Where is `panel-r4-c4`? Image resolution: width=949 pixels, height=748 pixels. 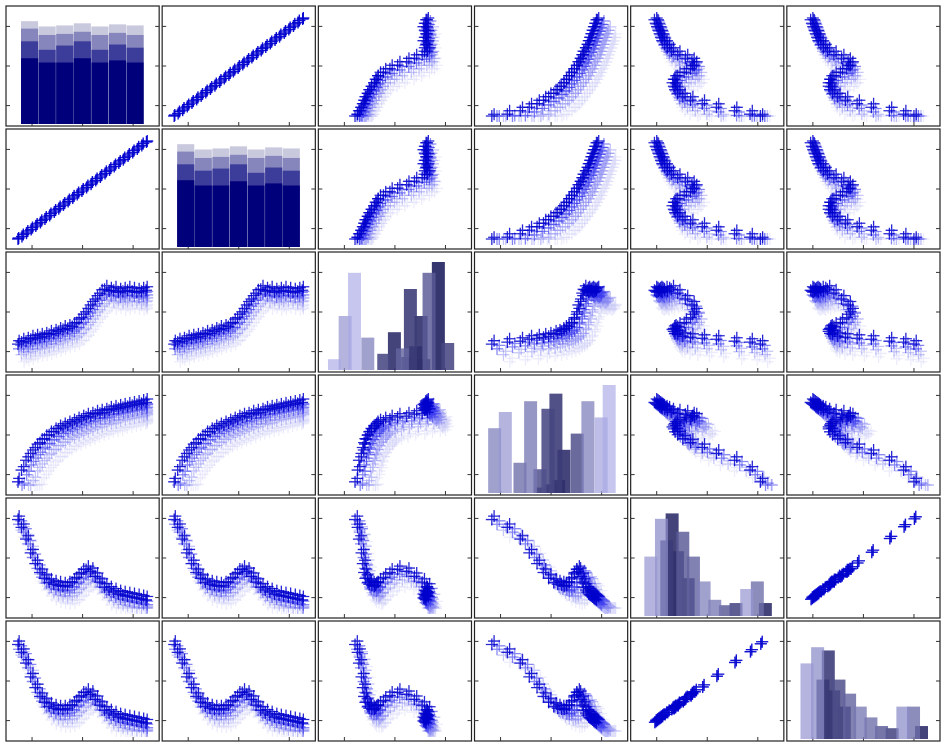
panel-r4-c4 is located at coordinates (551, 435).